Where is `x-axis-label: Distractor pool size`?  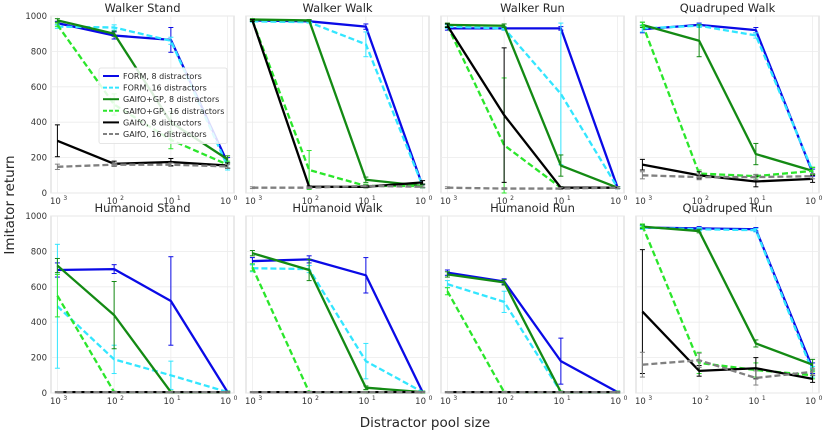 x-axis-label: Distractor pool size is located at coordinates (425, 423).